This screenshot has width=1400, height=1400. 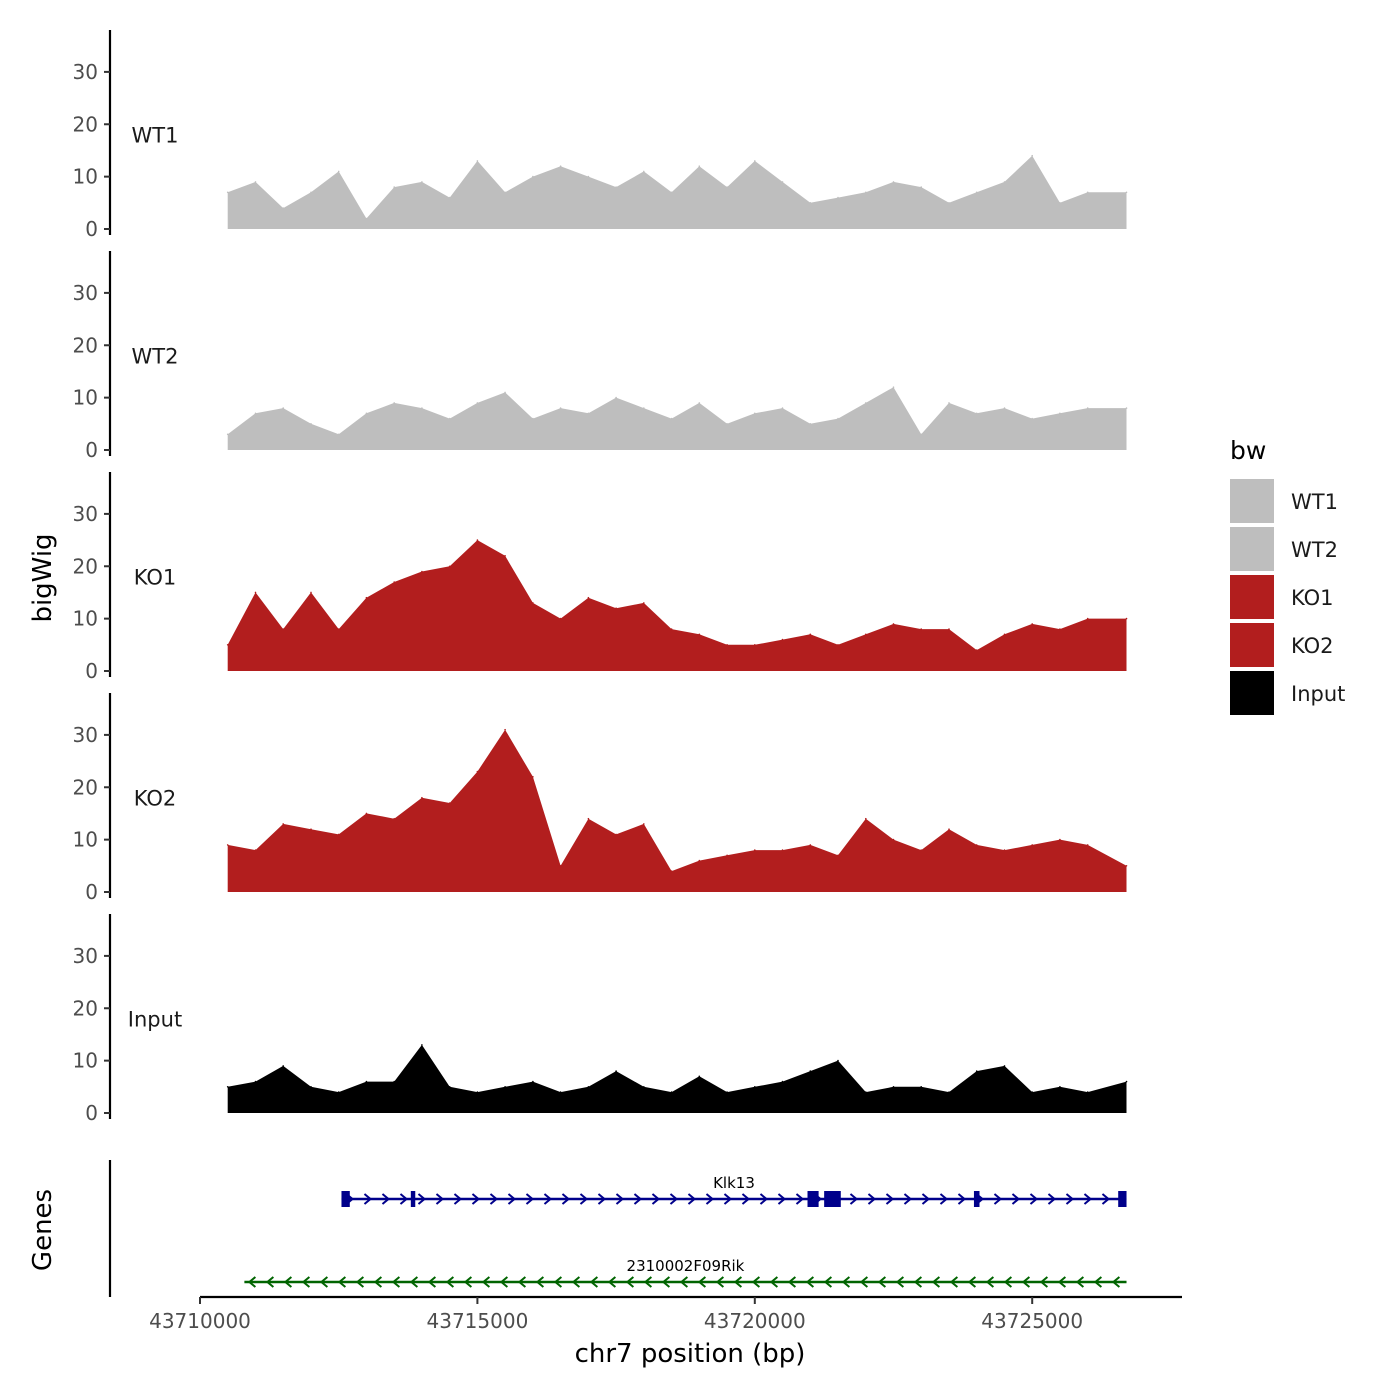 What do you see at coordinates (155, 799) in the screenshot?
I see `track-label: KO2` at bounding box center [155, 799].